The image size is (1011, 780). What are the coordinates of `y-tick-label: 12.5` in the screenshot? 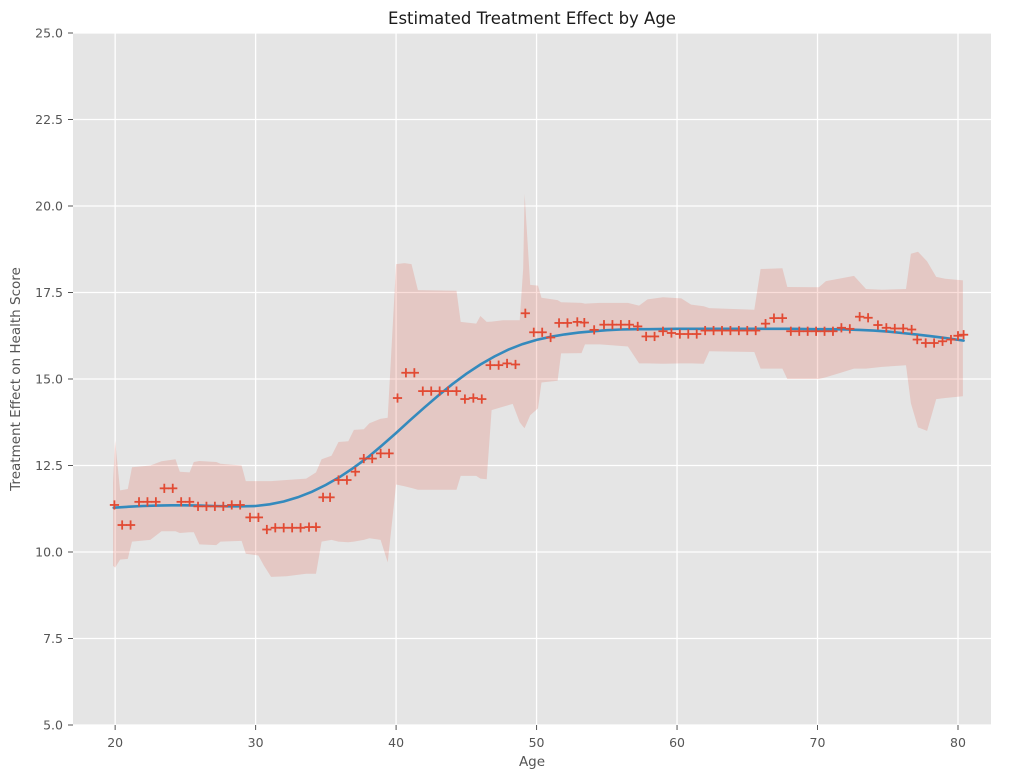 It's located at (49, 465).